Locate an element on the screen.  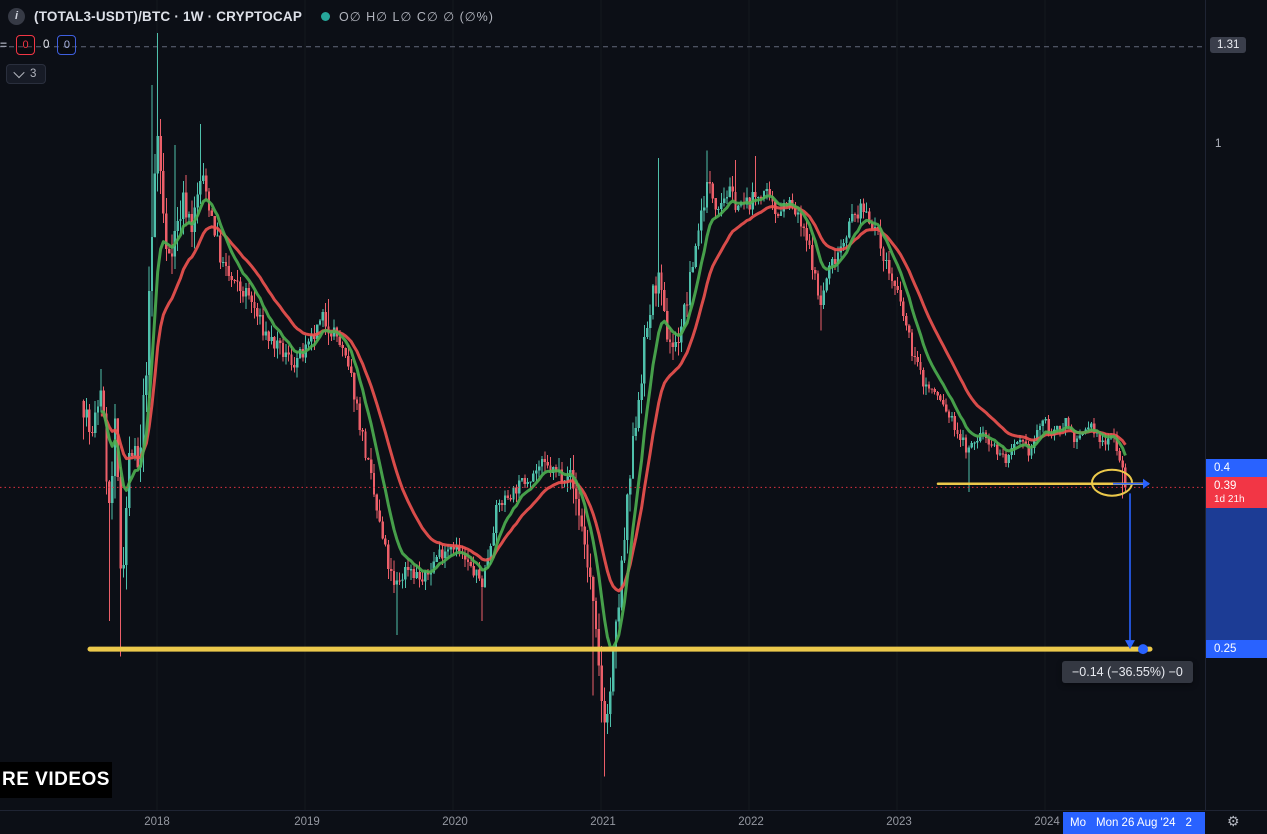
video-watermark: RE VIDEOS is located at coordinates (56, 780).